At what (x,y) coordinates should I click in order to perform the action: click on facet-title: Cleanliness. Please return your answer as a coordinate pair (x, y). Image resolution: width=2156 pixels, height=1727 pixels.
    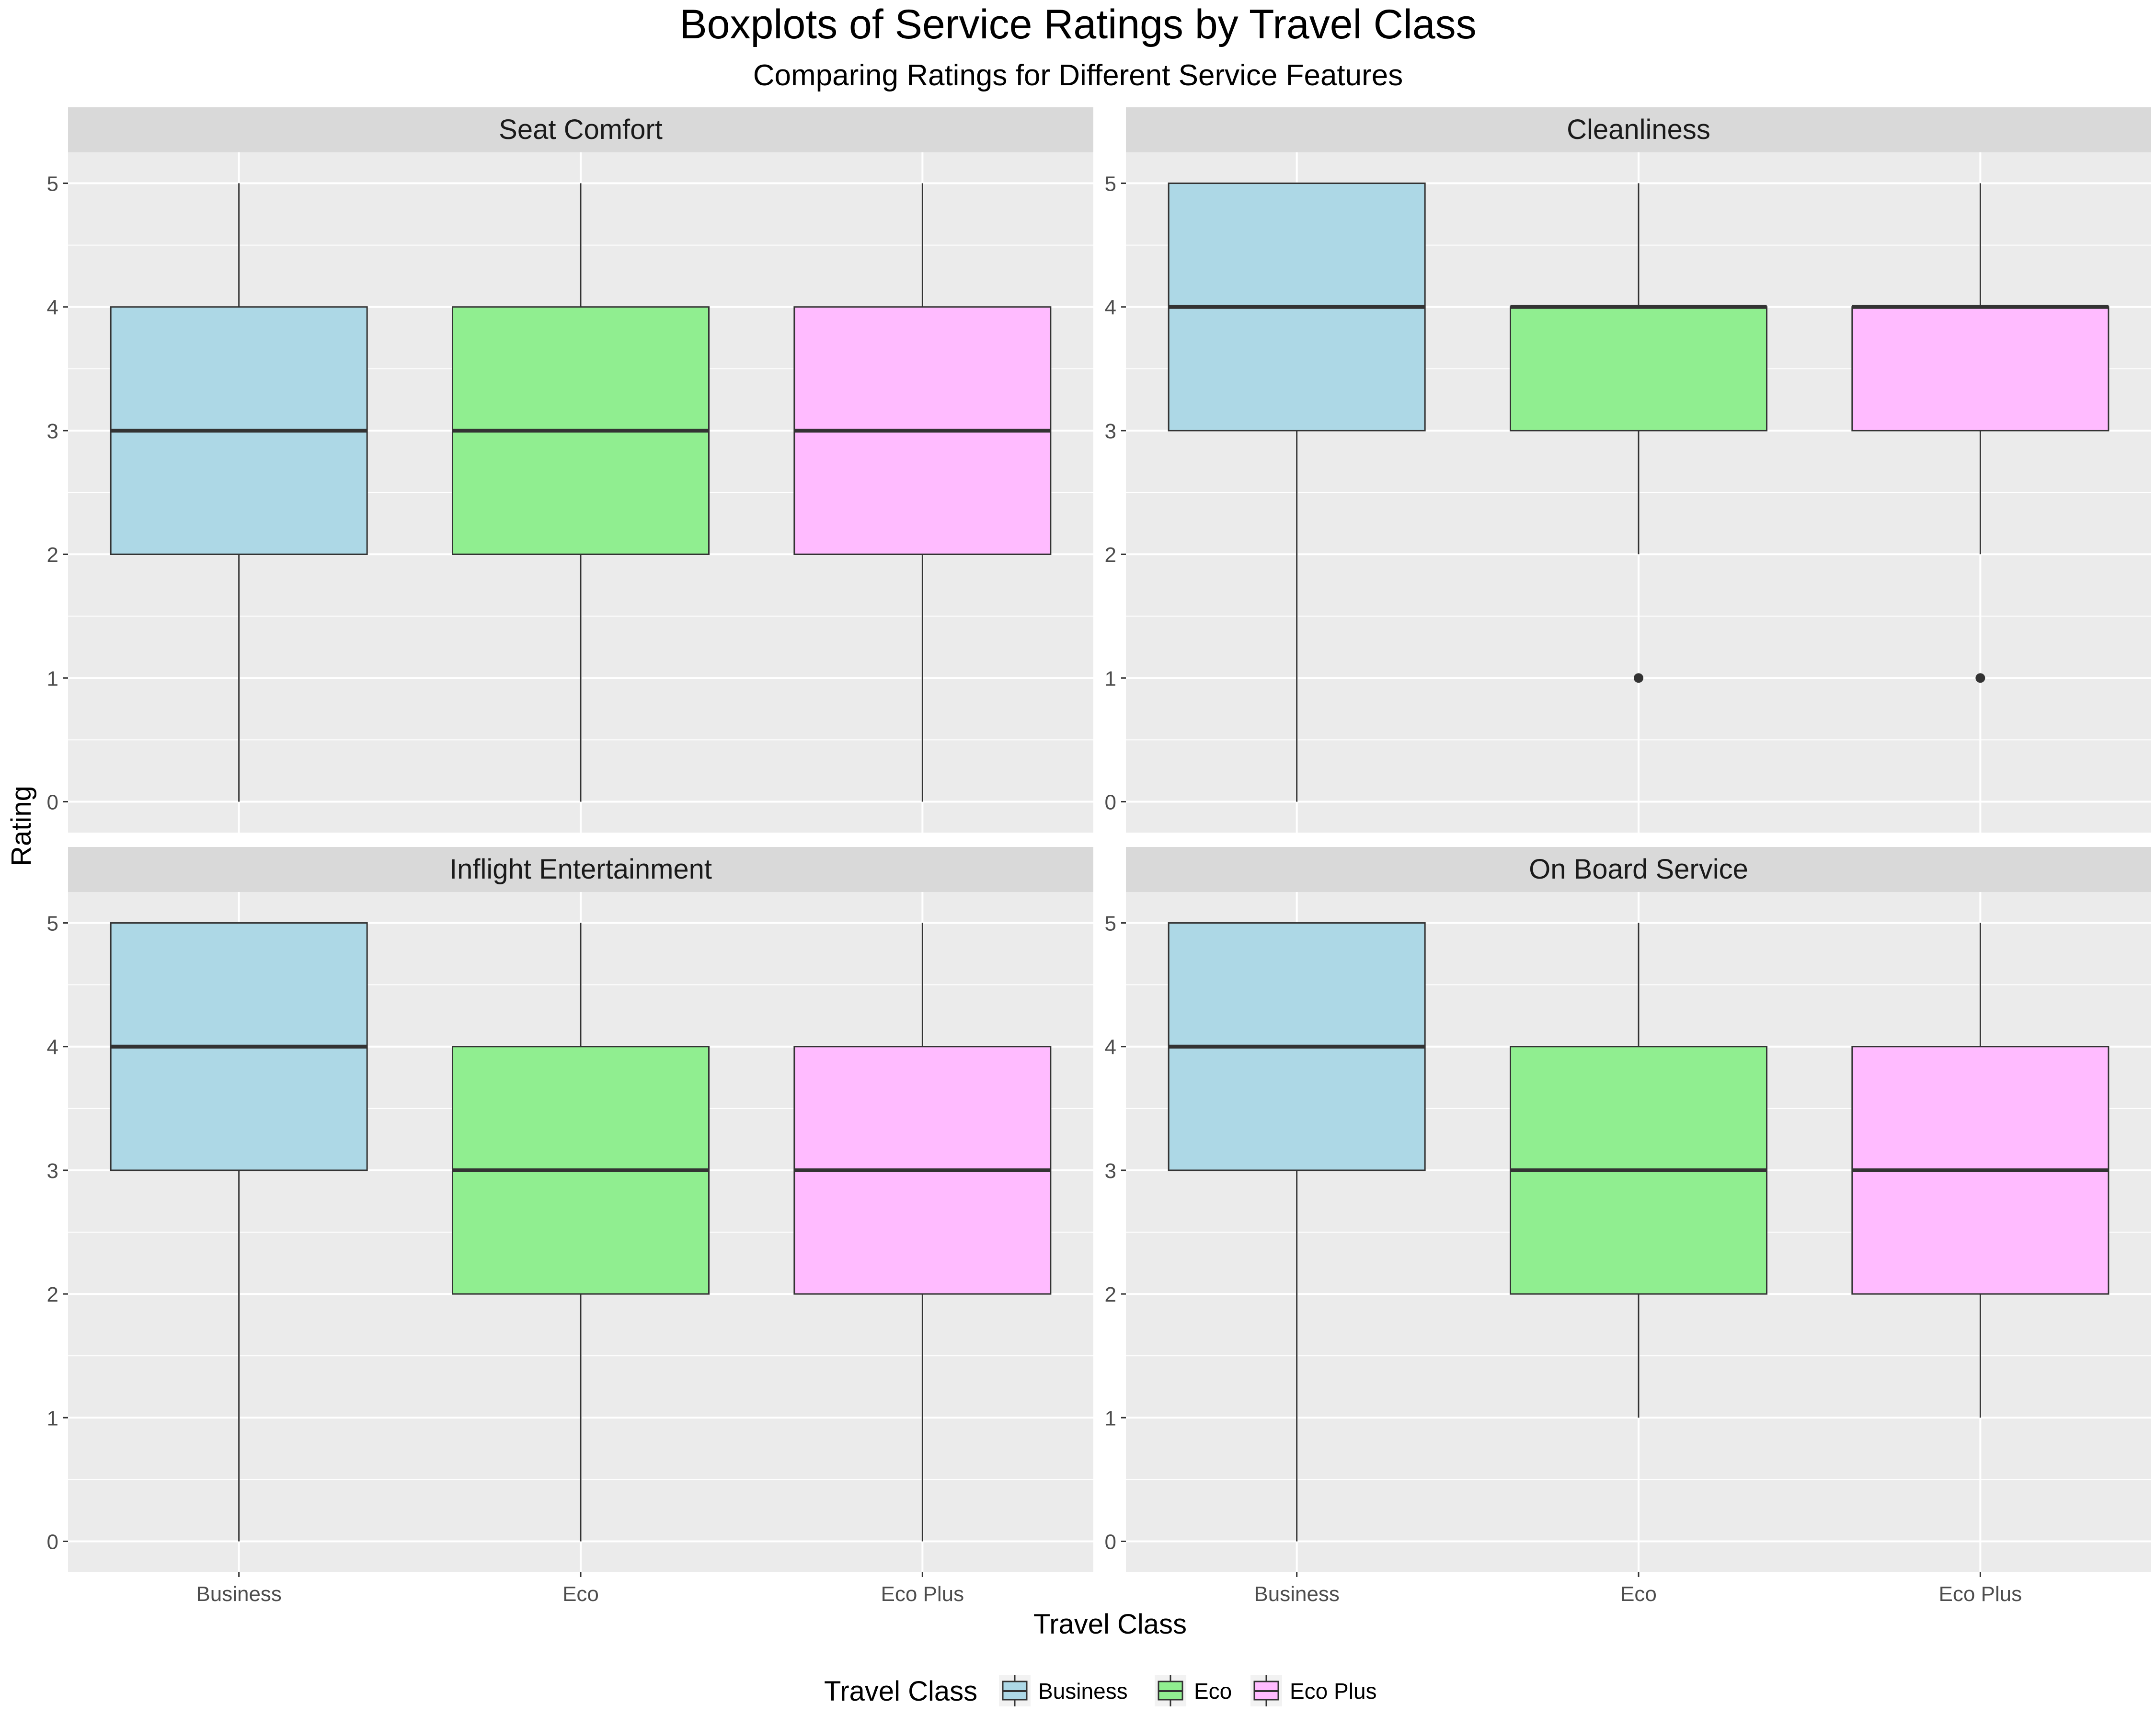
    Looking at the image, I should click on (1638, 129).